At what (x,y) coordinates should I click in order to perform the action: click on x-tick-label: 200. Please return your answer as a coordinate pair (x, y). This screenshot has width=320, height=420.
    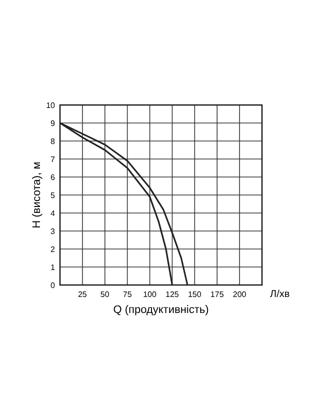
    Looking at the image, I should click on (239, 294).